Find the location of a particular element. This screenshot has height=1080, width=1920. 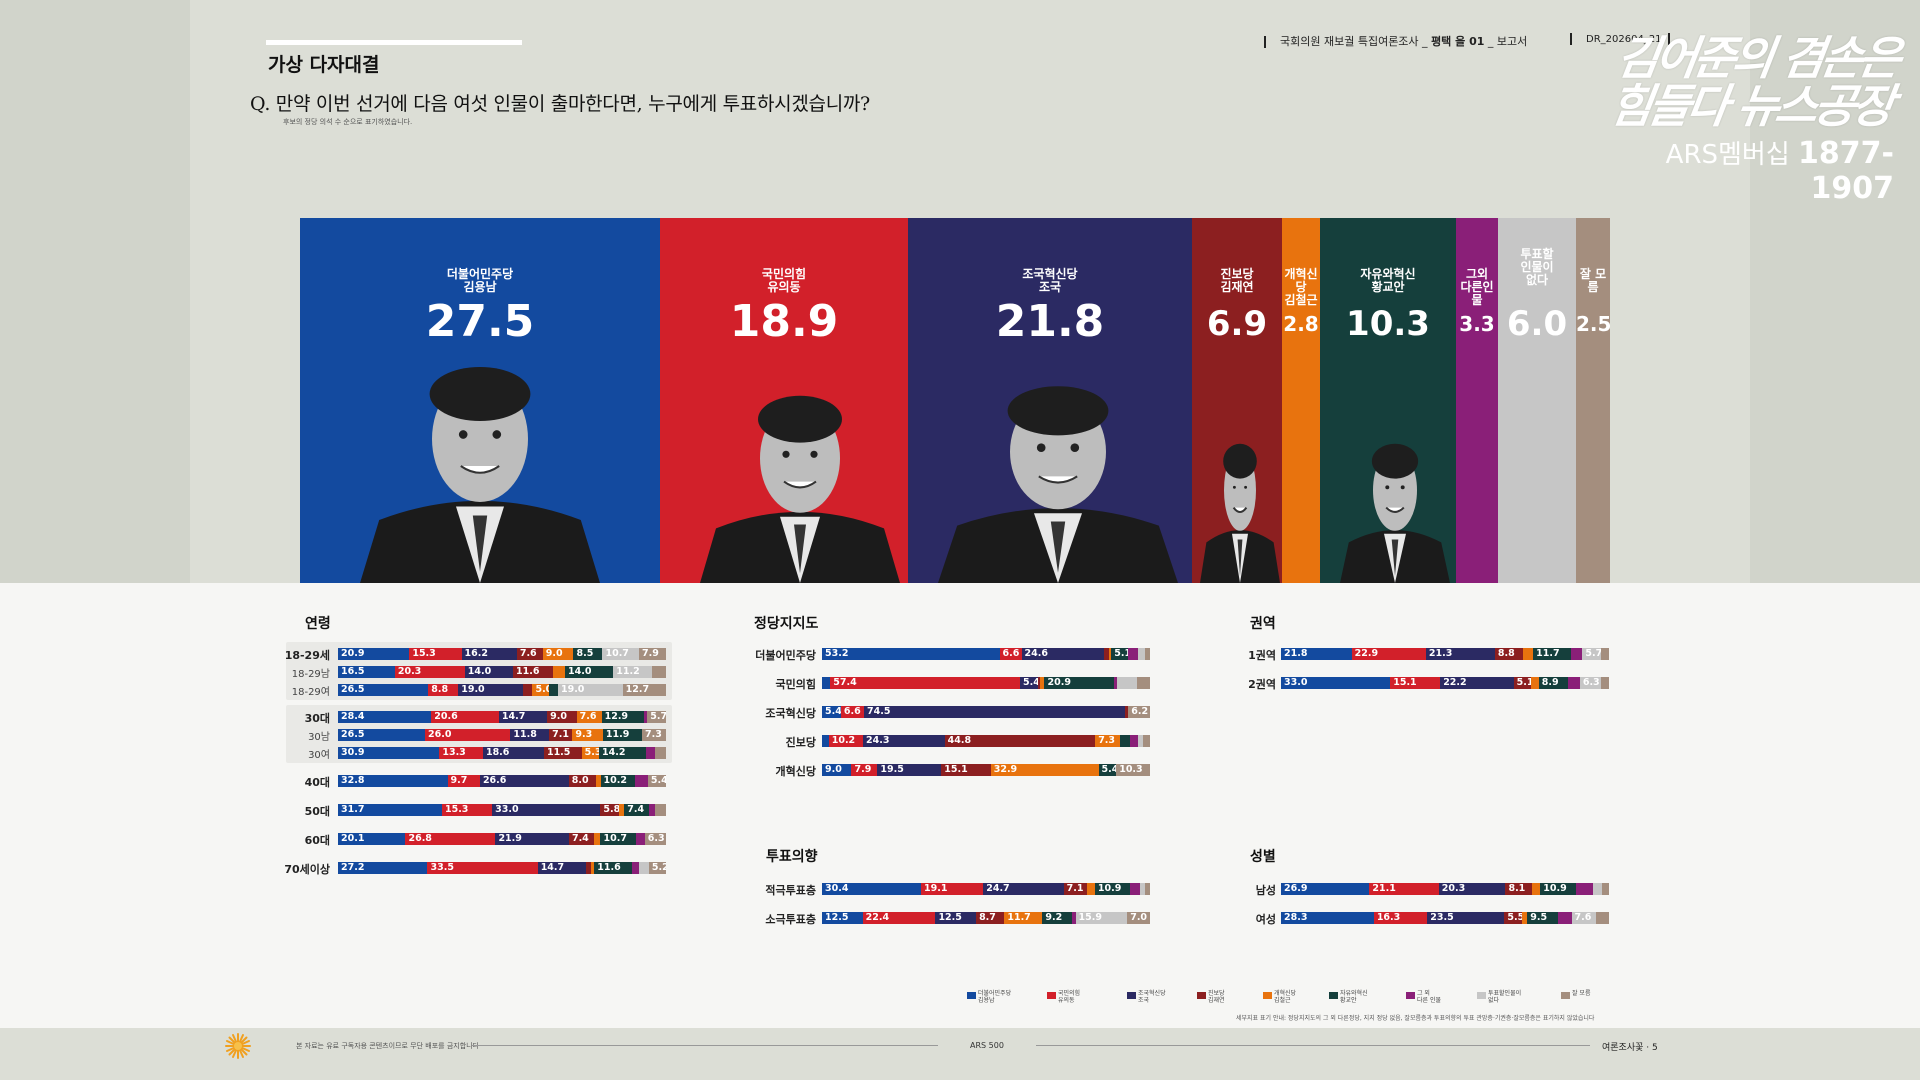

candidate-label: 자유와혁신 황교안 is located at coordinates (1388, 281).